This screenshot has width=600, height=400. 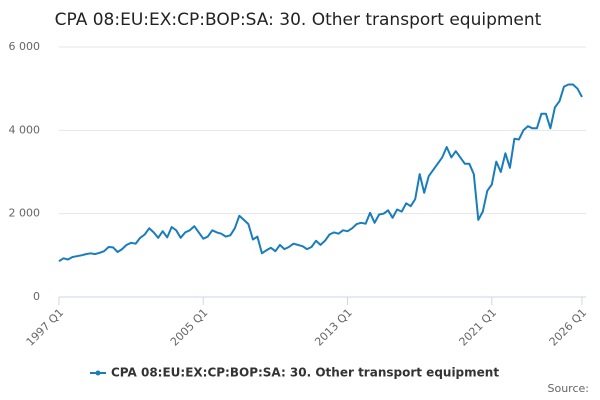 What do you see at coordinates (25, 129) in the screenshot?
I see `y-tick-label: 4 000` at bounding box center [25, 129].